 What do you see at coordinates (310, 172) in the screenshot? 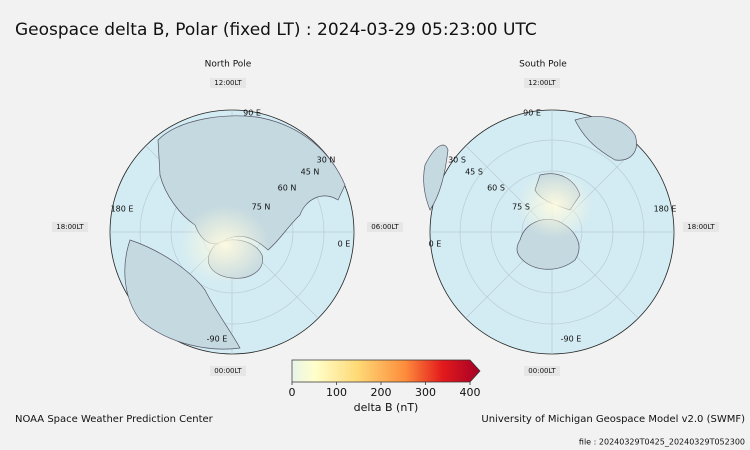
I see `grid-label: 45 N` at bounding box center [310, 172].